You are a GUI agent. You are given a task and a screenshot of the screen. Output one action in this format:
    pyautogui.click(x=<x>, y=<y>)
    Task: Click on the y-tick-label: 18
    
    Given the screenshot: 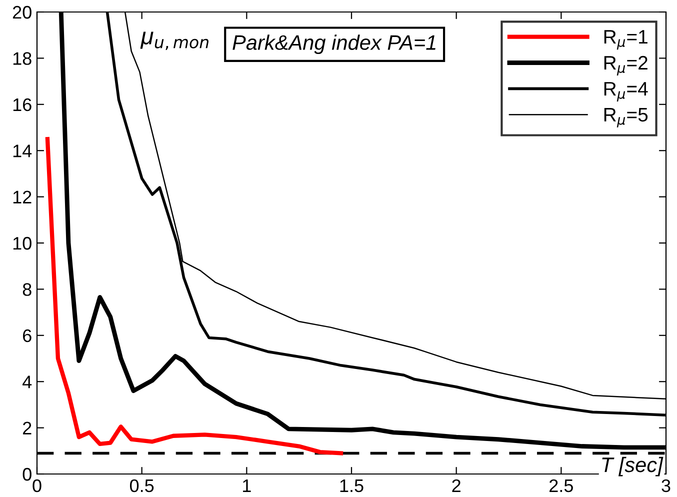 What is the action you would take?
    pyautogui.click(x=22, y=58)
    